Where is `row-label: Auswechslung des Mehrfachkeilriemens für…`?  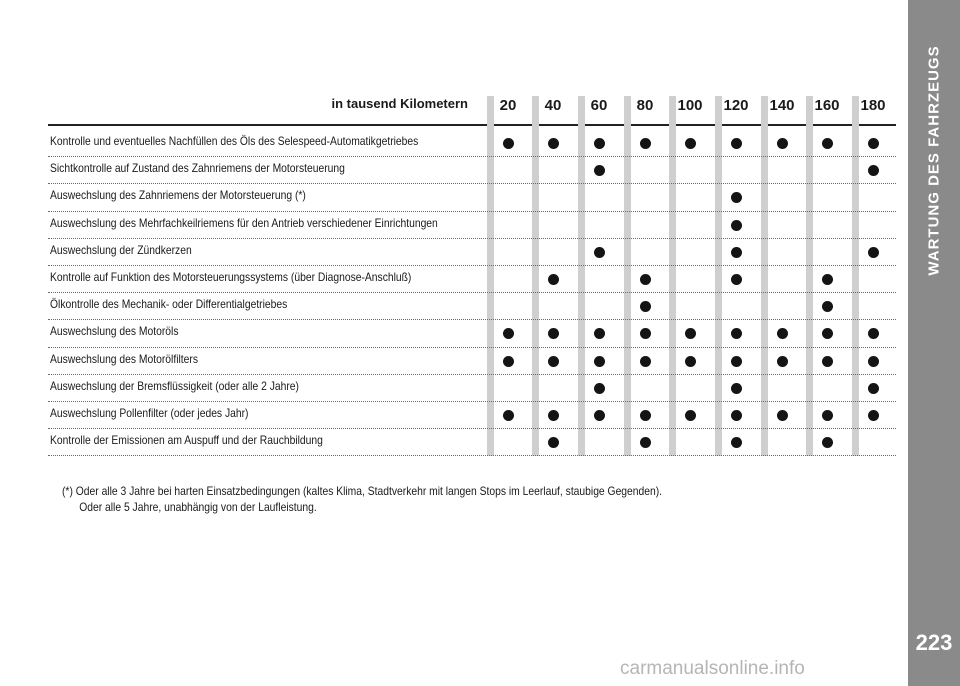 row-label: Auswechslung des Mehrfachkeilriemens für… is located at coordinates (244, 222).